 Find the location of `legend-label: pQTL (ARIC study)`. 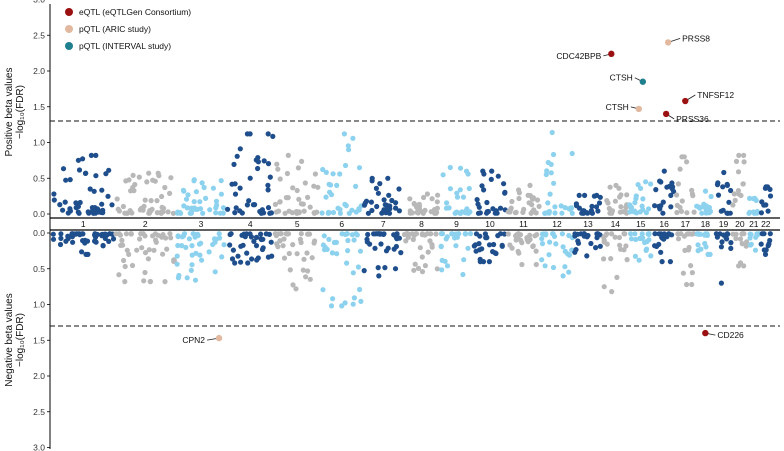

legend-label: pQTL (ARIC study) is located at coordinates (115, 29).